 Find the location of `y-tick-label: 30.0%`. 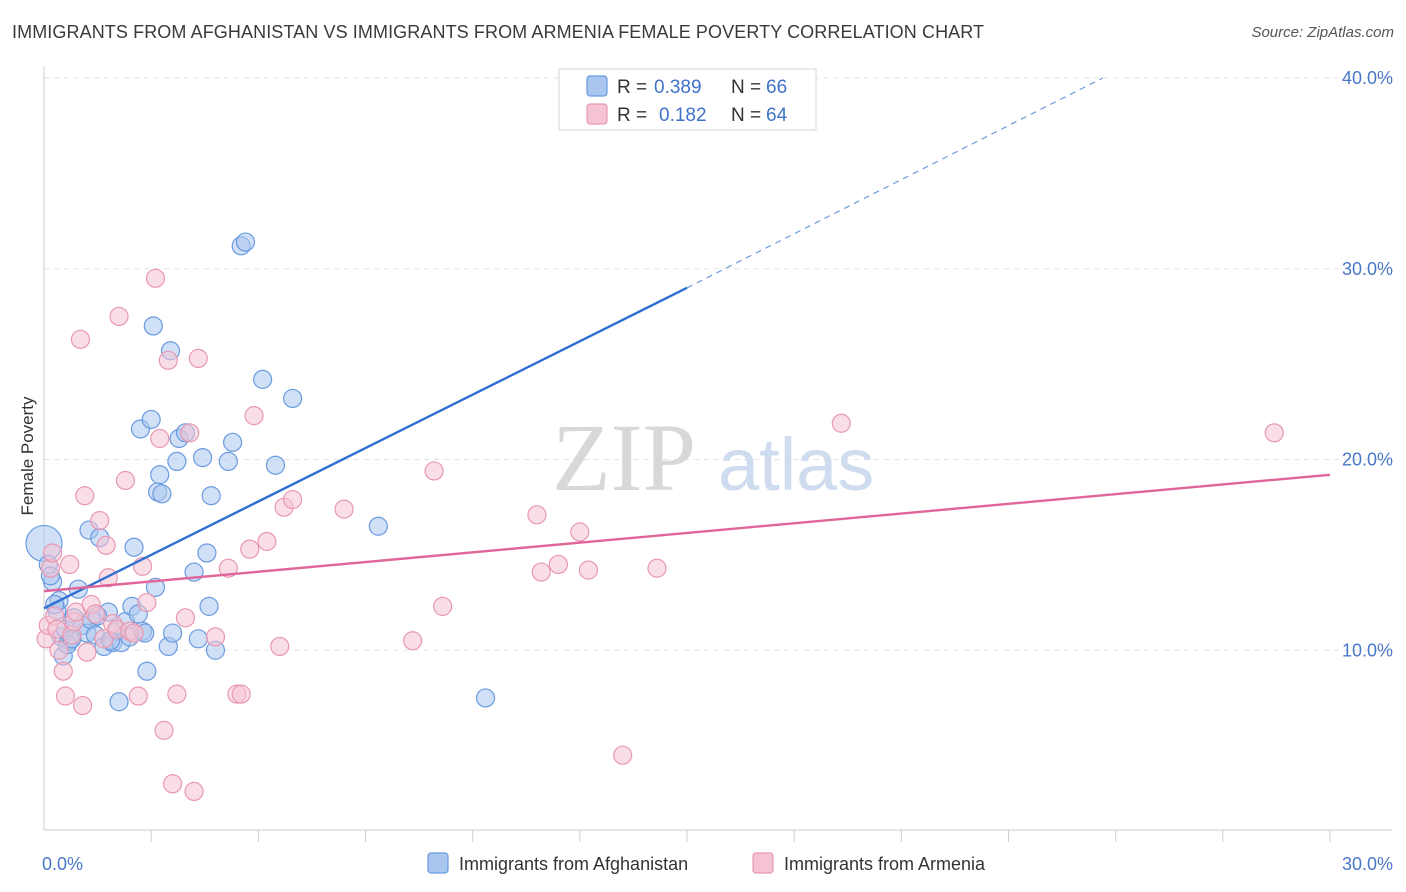

y-tick-label: 30.0% is located at coordinates (1367, 269).